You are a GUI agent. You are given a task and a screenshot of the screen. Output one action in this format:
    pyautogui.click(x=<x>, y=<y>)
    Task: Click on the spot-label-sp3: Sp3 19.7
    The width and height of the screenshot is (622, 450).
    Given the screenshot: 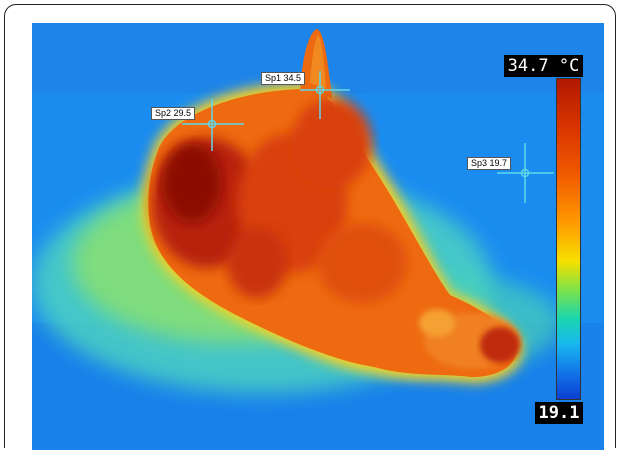 What is the action you would take?
    pyautogui.click(x=489, y=163)
    